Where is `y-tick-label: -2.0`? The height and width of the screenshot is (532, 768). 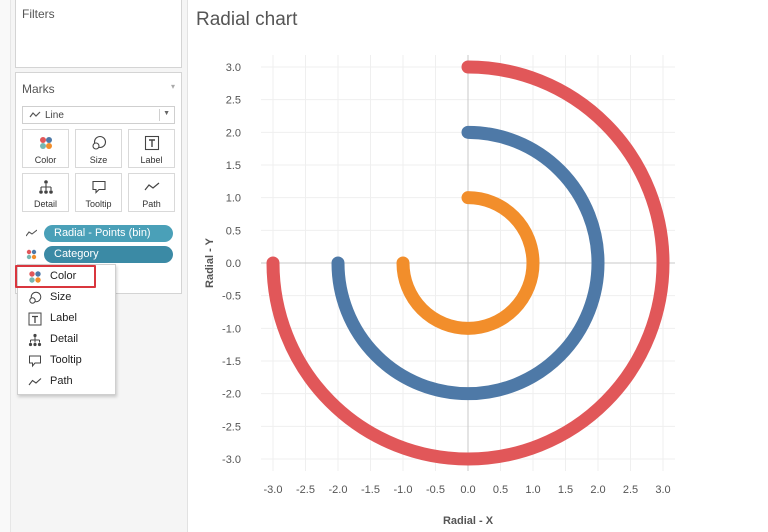
y-tick-label: -2.0 is located at coordinates (231, 395).